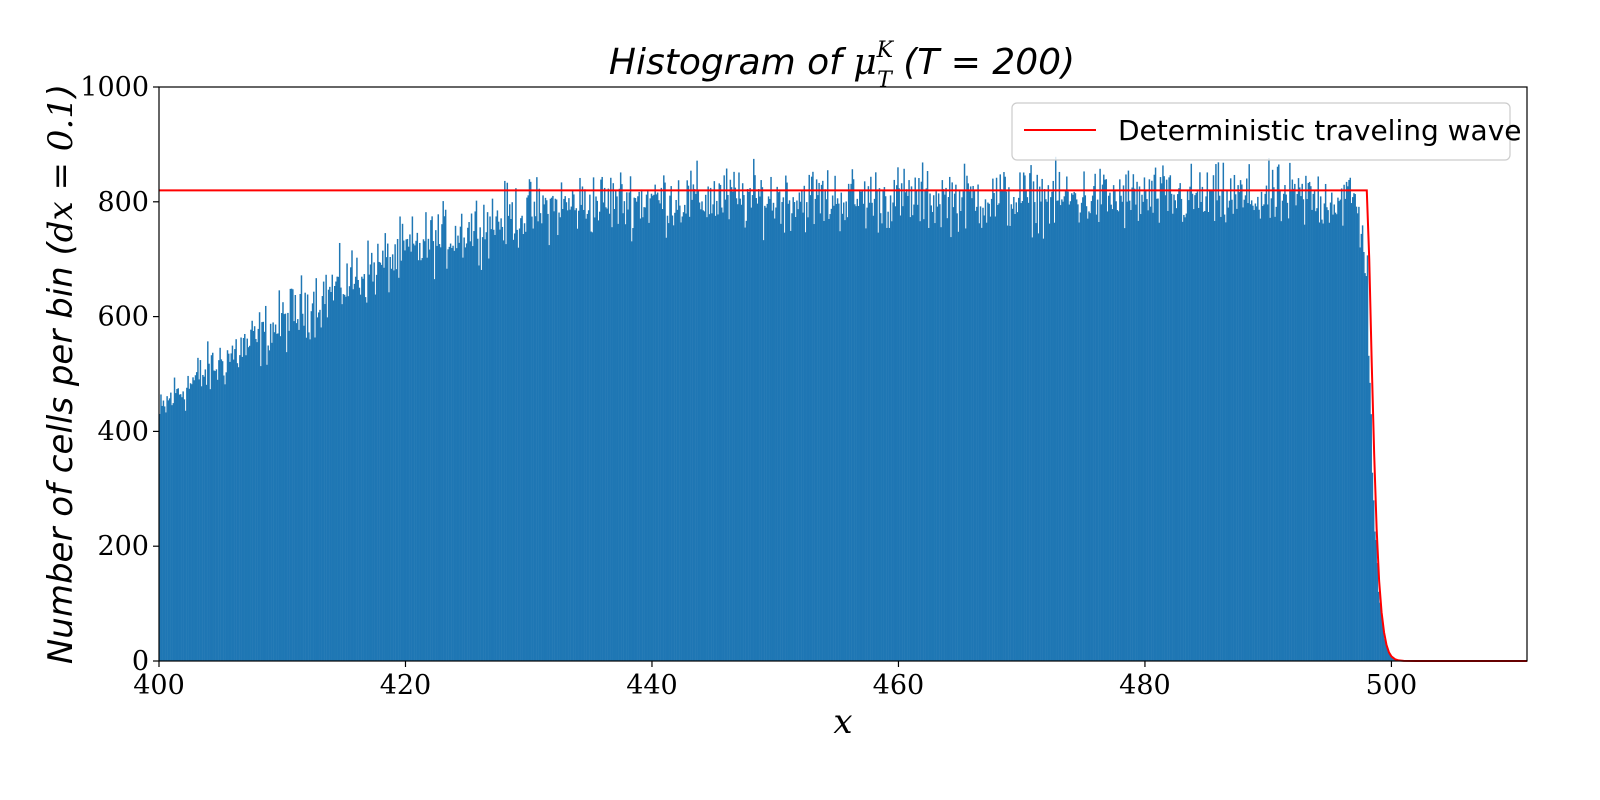 The image size is (1600, 800). I want to click on x-tick-label: 500, so click(1392, 685).